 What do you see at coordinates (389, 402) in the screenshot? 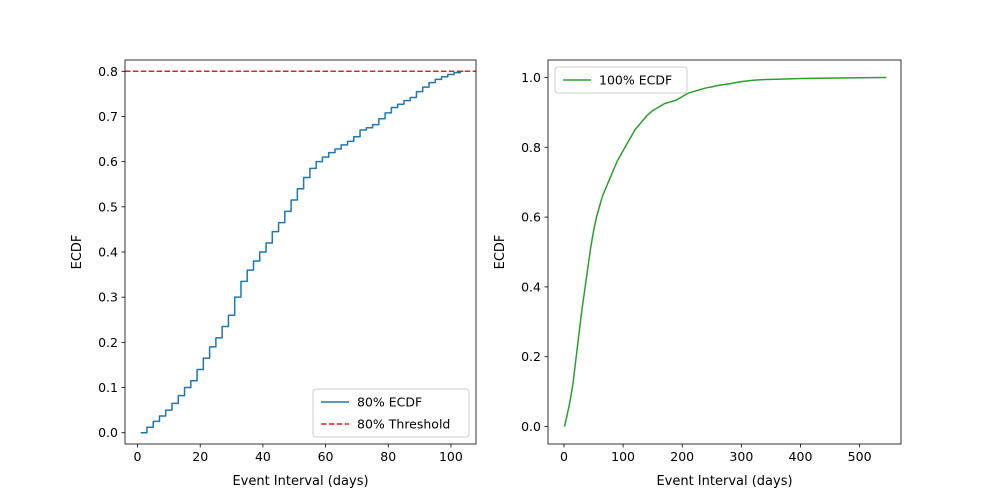
I see `legend-label: 80% ECDF` at bounding box center [389, 402].